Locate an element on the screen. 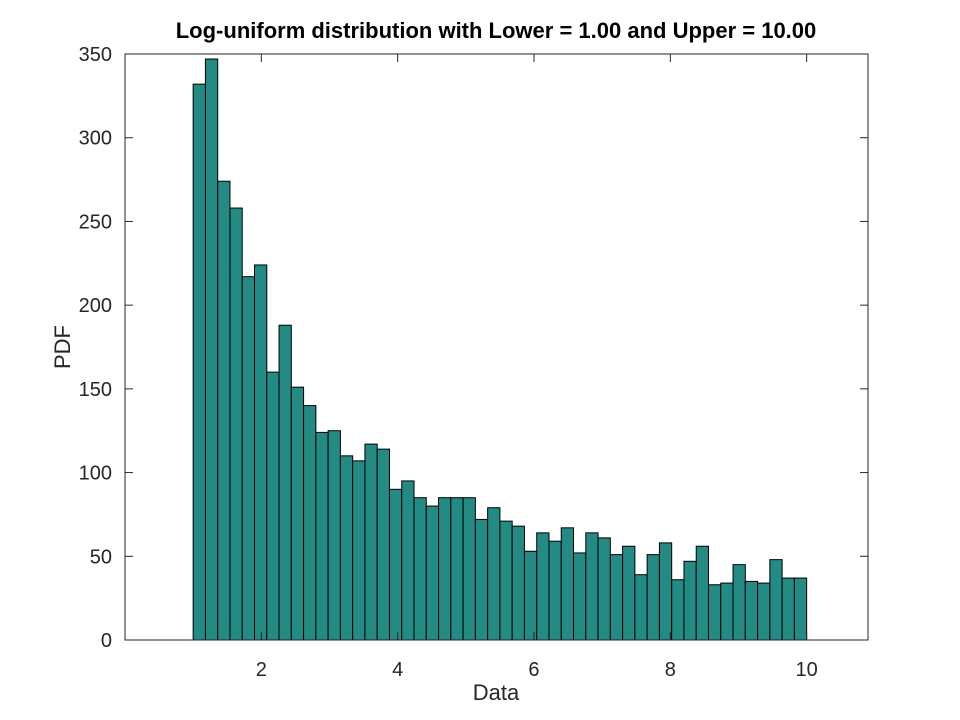  y-tick-label: 100 is located at coordinates (95, 474).